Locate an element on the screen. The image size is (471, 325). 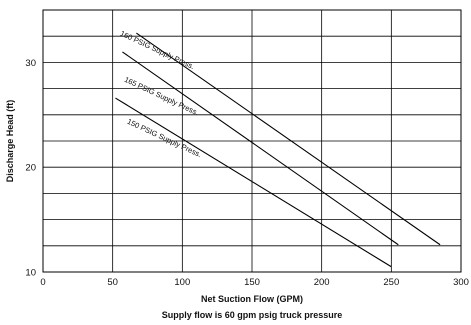
series-label-3: 150 PSIG Supply Press. is located at coordinates (164, 138).